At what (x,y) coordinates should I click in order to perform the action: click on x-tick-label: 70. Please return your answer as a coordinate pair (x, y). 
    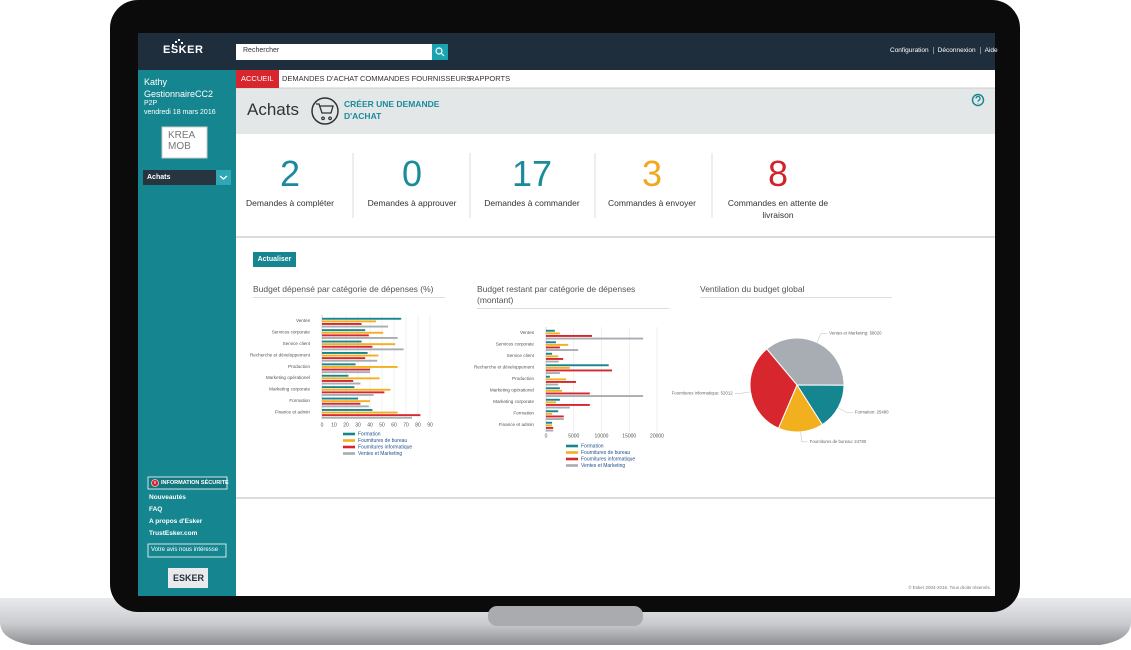
    Looking at the image, I should click on (406, 425).